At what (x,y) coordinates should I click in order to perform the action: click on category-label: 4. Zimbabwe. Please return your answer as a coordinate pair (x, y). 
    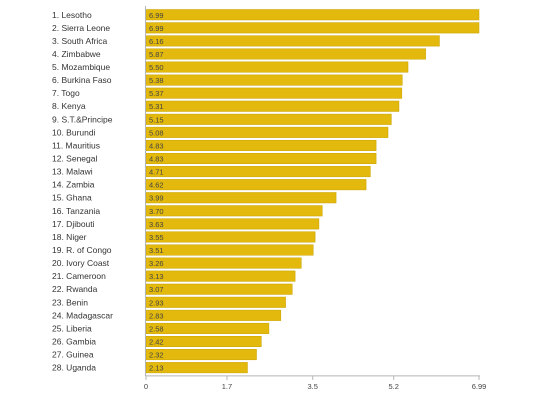
    Looking at the image, I should click on (76, 54).